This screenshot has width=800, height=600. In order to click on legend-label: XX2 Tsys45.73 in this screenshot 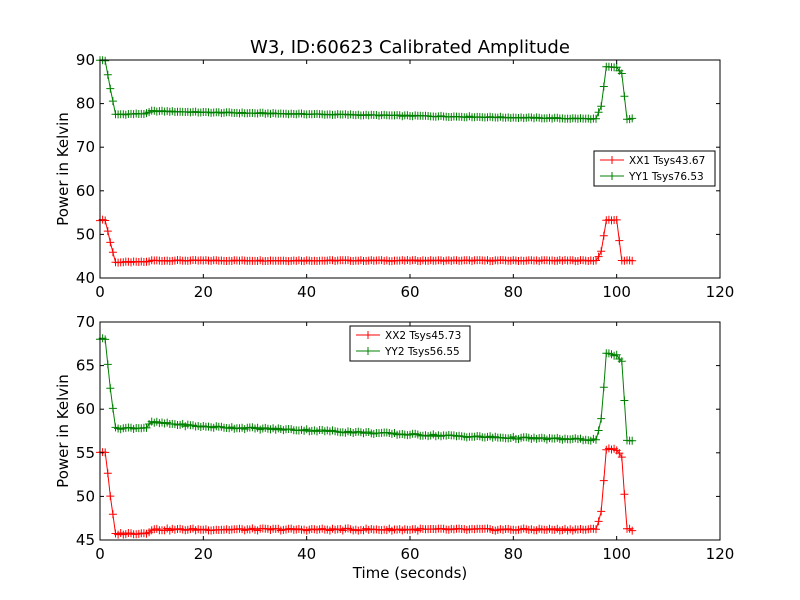, I will do `click(423, 336)`.